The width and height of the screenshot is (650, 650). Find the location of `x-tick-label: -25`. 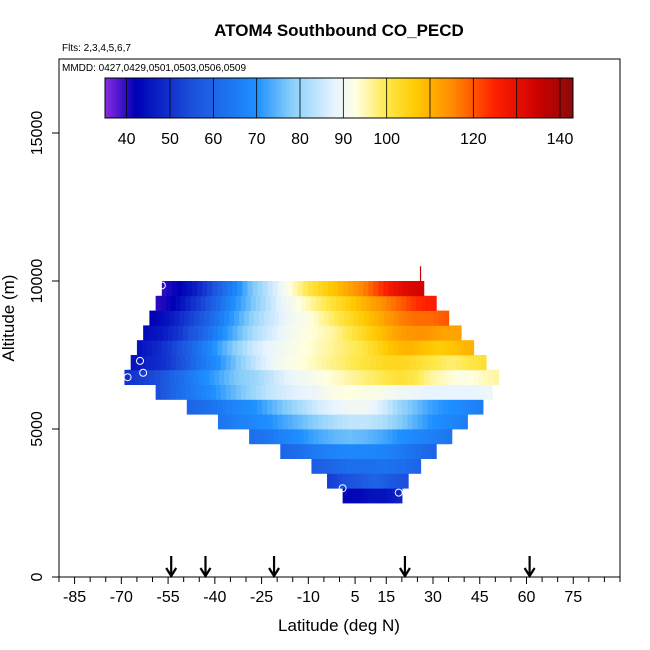

x-tick-label: -25 is located at coordinates (261, 597).